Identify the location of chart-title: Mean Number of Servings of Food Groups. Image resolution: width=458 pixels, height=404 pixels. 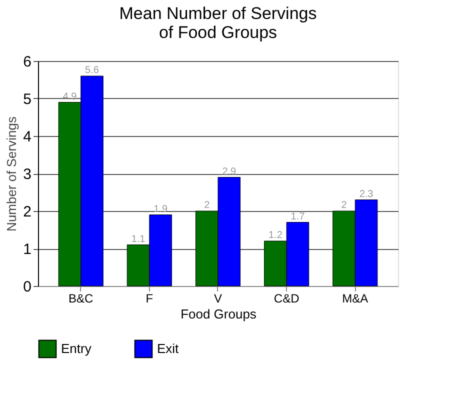
(218, 23).